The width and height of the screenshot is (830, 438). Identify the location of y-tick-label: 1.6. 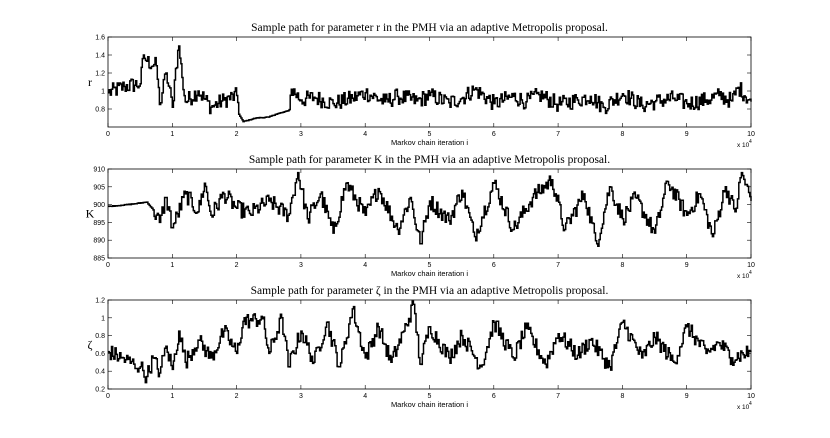
(100, 38).